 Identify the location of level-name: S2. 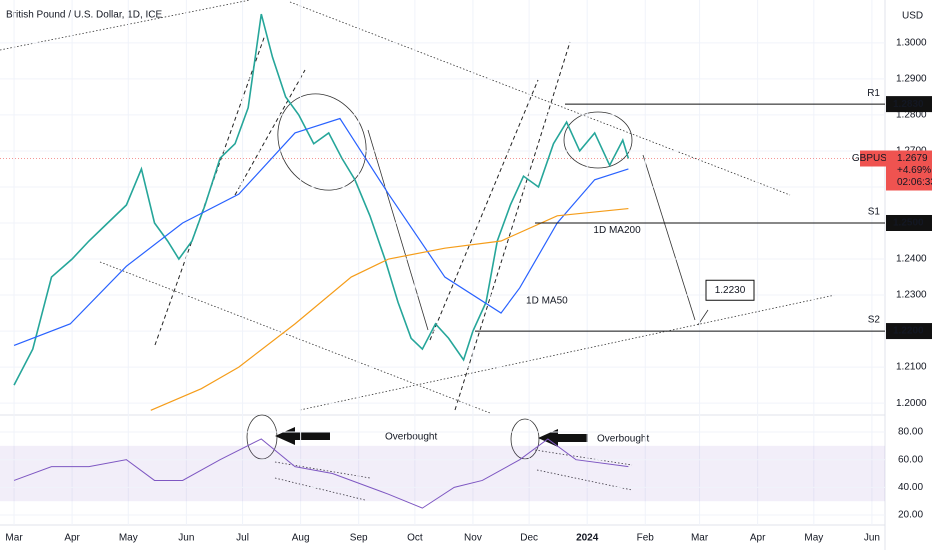
(874, 320).